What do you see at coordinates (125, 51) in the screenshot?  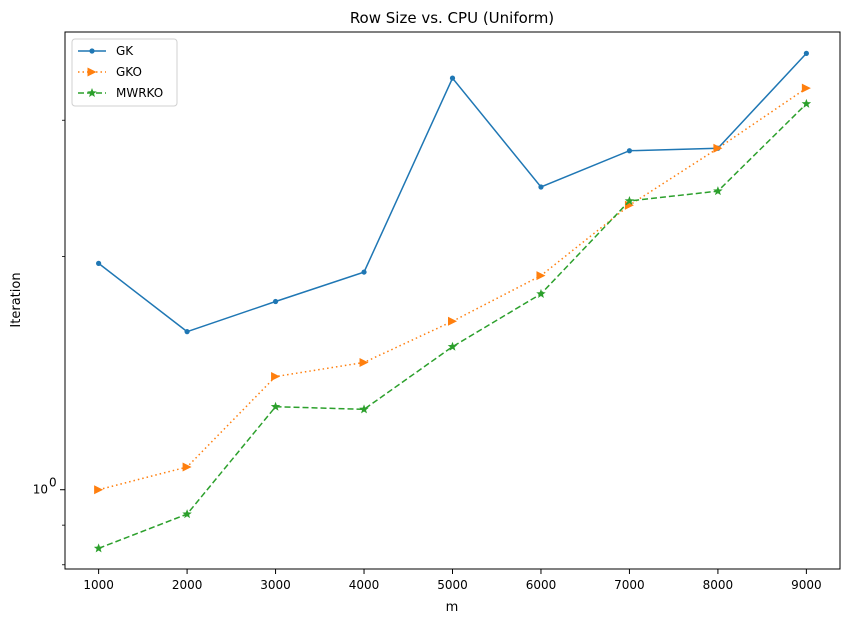 I see `legend-label: GK` at bounding box center [125, 51].